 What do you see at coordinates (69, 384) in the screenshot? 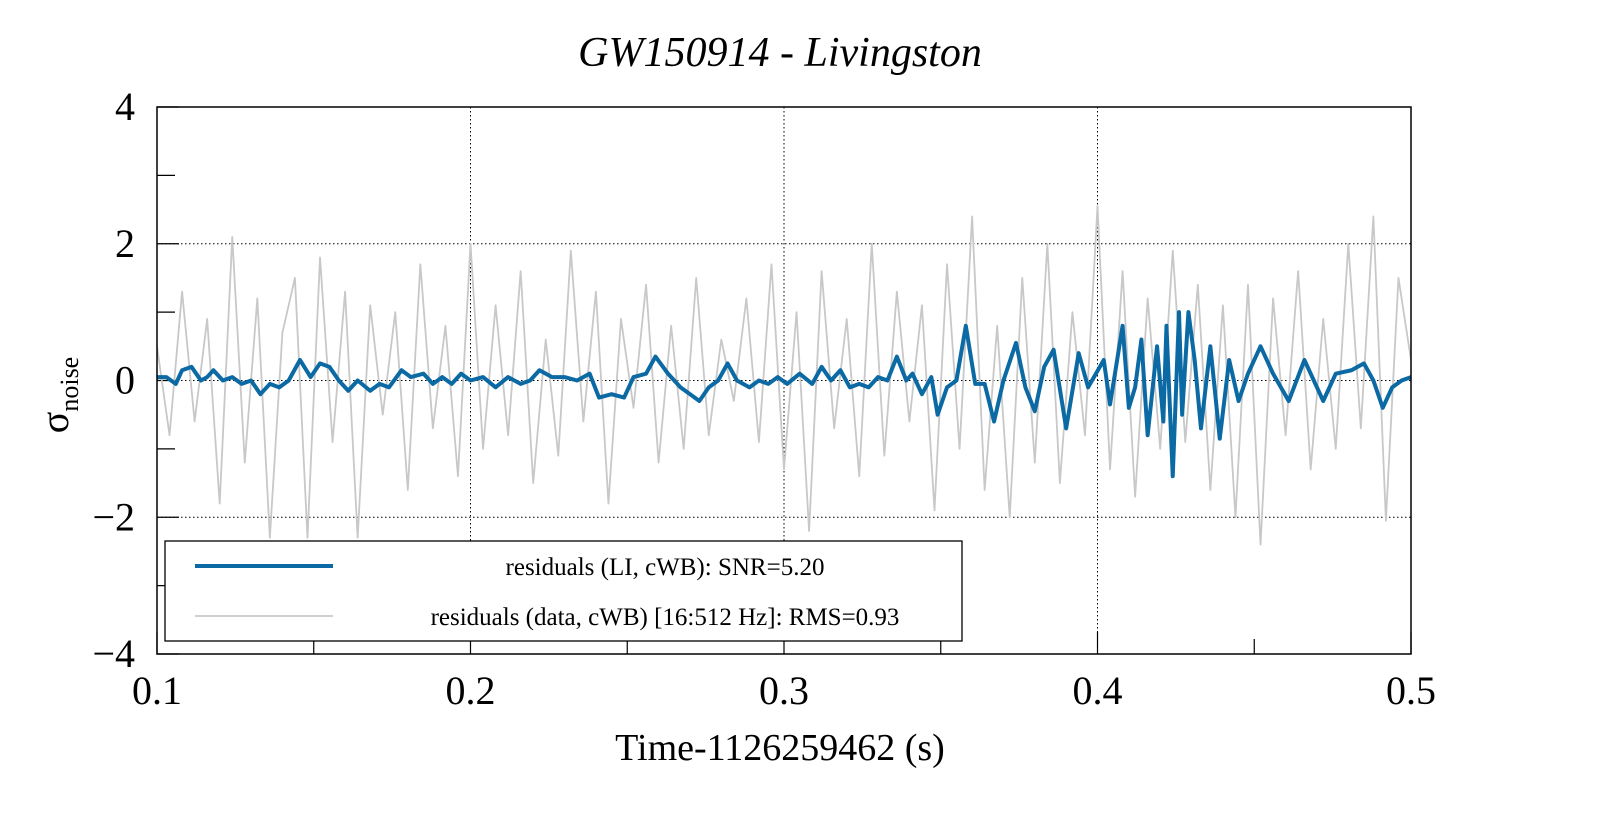
I see `y-label-subscript: noise` at bounding box center [69, 384].